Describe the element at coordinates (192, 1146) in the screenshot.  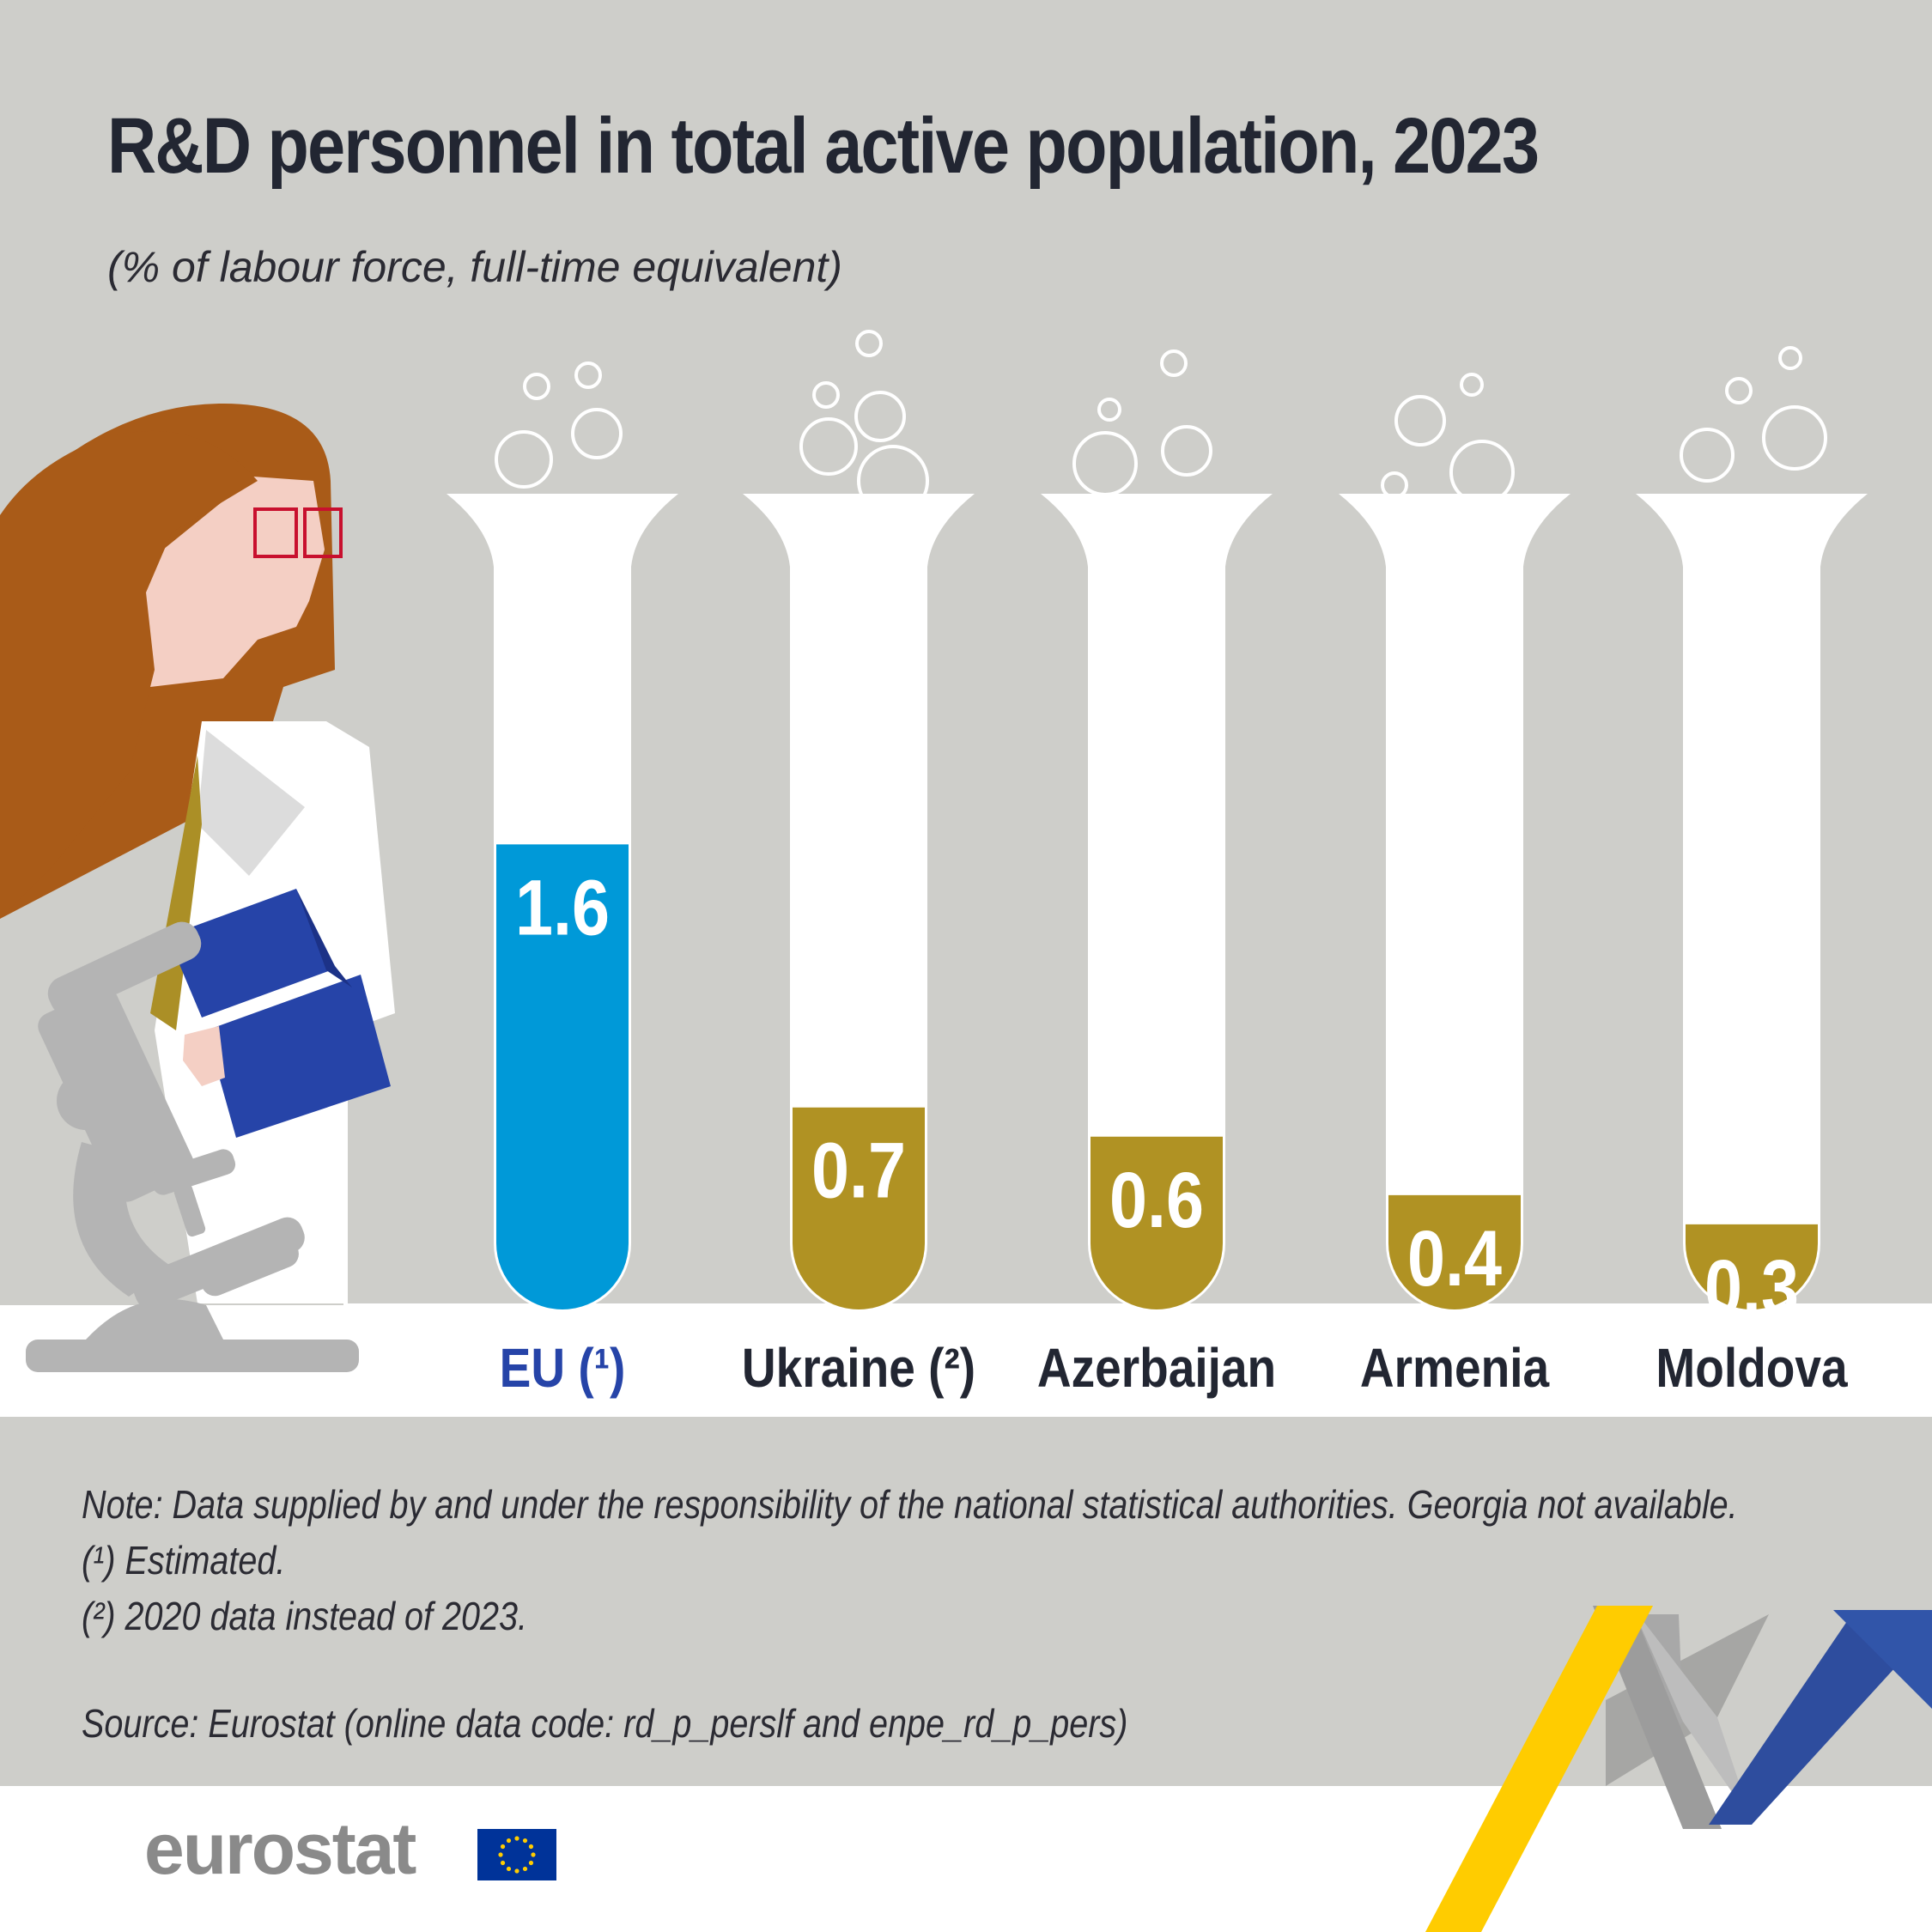
I see `microscope-icon` at that location.